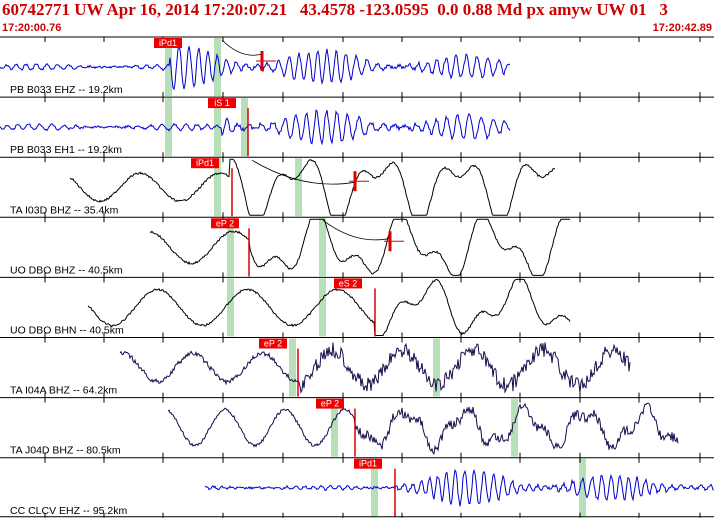  Describe the element at coordinates (32, 28) in the screenshot. I see `start-time: 17:20:00.76` at that location.